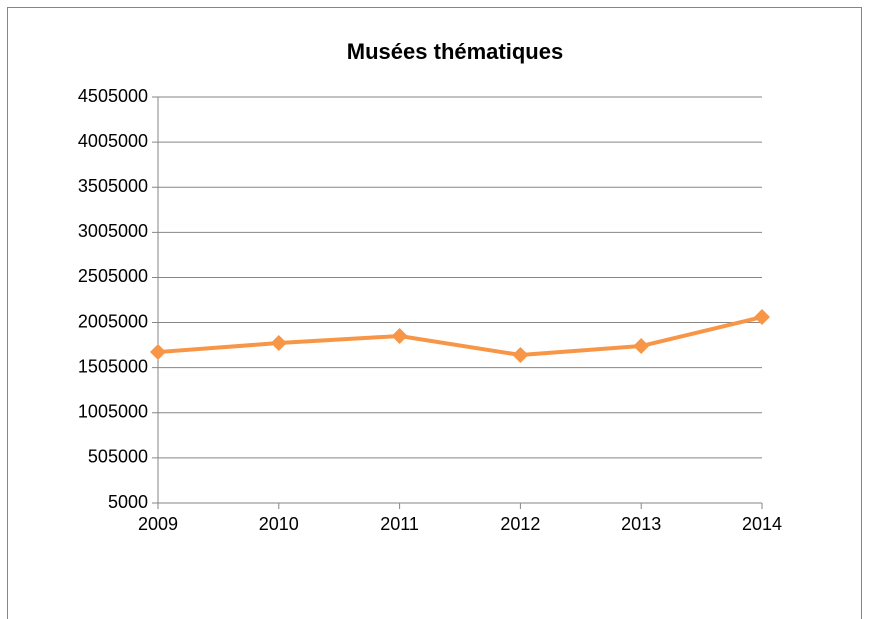  Describe the element at coordinates (460, 336) in the screenshot. I see `series-line` at that location.